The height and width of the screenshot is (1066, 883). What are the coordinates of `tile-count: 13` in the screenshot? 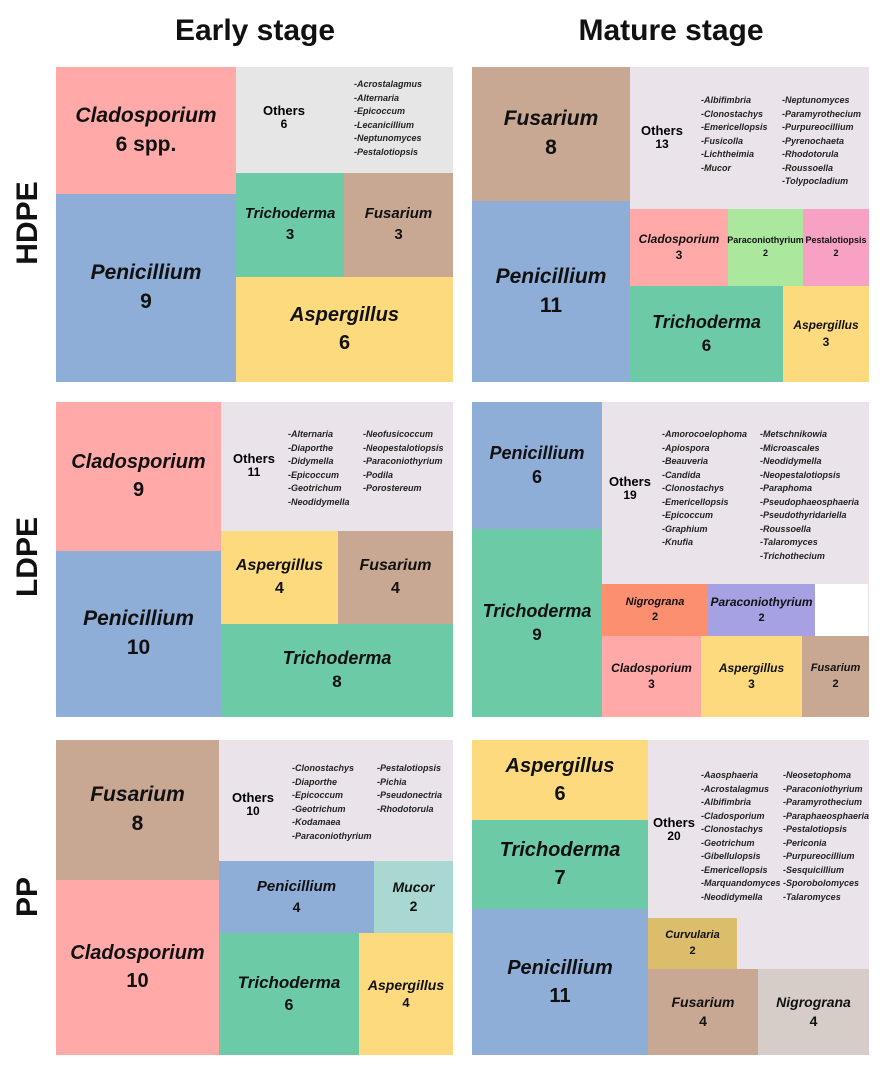 It's located at (662, 144).